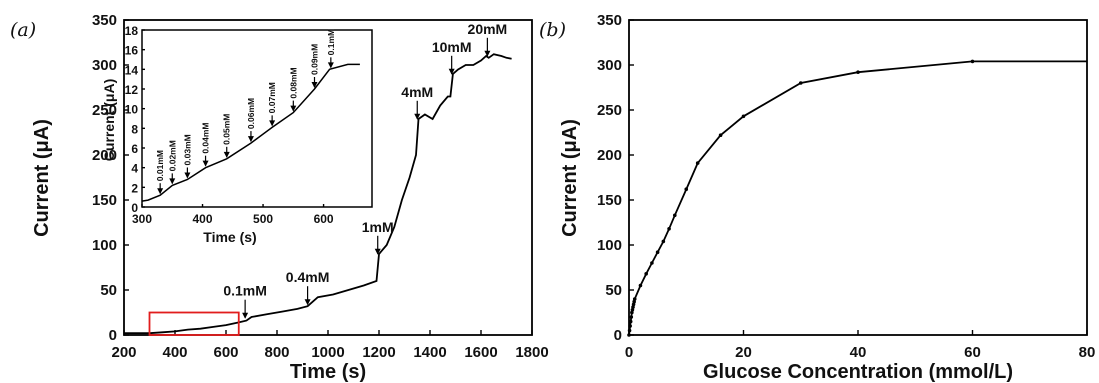 The height and width of the screenshot is (383, 1099). Describe the element at coordinates (263, 219) in the screenshot. I see `inset-x-tick-label-2: 500` at that location.